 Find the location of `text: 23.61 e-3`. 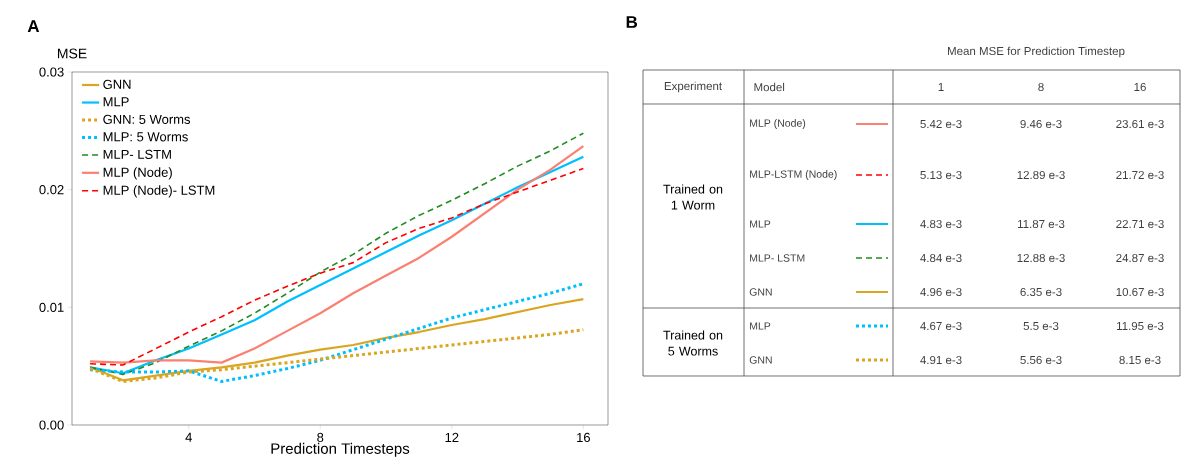

text: 23.61 e-3 is located at coordinates (1140, 124).